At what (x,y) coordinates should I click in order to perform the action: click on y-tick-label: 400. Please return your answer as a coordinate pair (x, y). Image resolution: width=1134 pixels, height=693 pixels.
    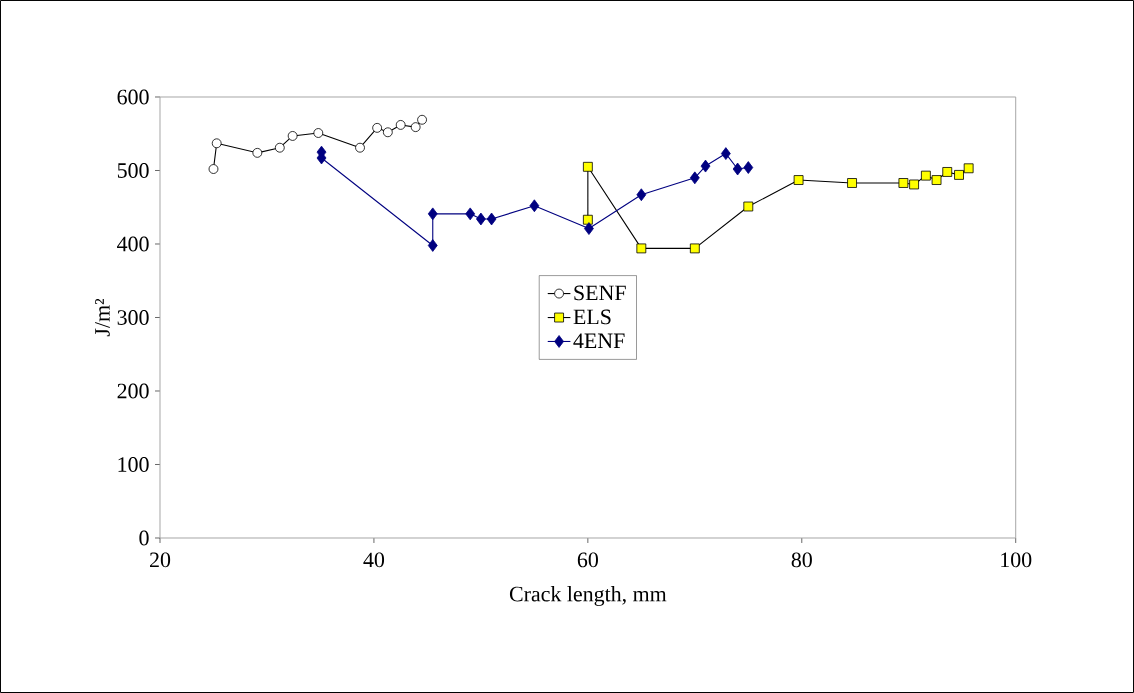
    Looking at the image, I should click on (133, 244).